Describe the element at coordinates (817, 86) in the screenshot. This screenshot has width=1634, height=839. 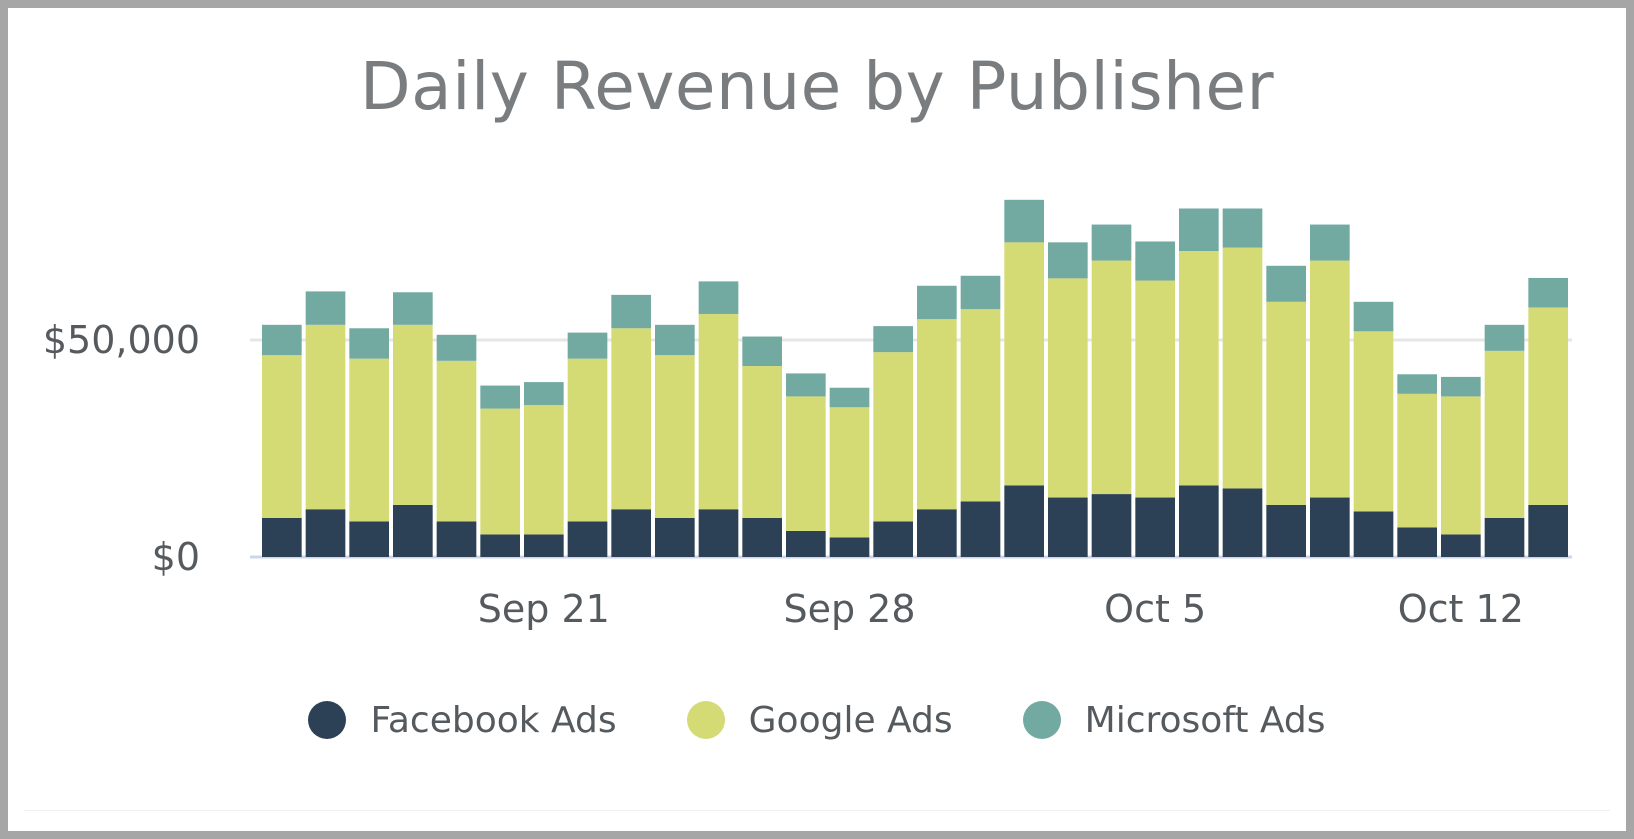
I see `chart-title: Daily Revenue by Publisher` at that location.